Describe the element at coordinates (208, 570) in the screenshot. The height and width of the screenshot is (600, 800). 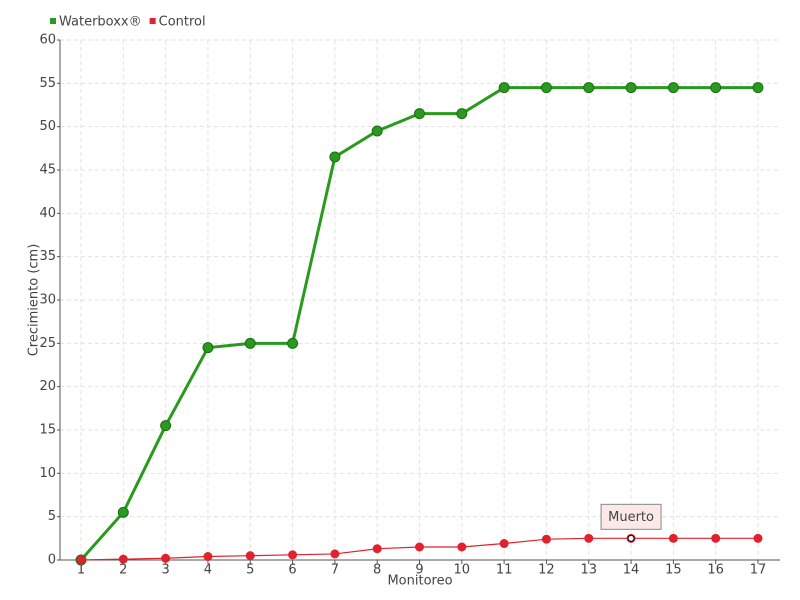
I see `x-tick-label: 4` at that location.